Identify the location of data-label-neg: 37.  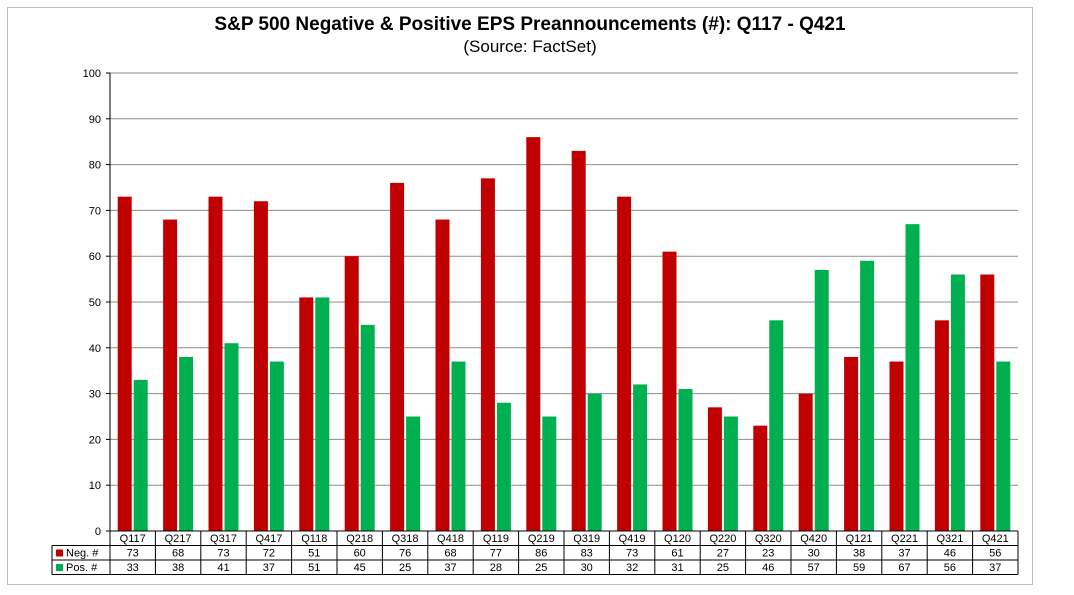
(904, 554).